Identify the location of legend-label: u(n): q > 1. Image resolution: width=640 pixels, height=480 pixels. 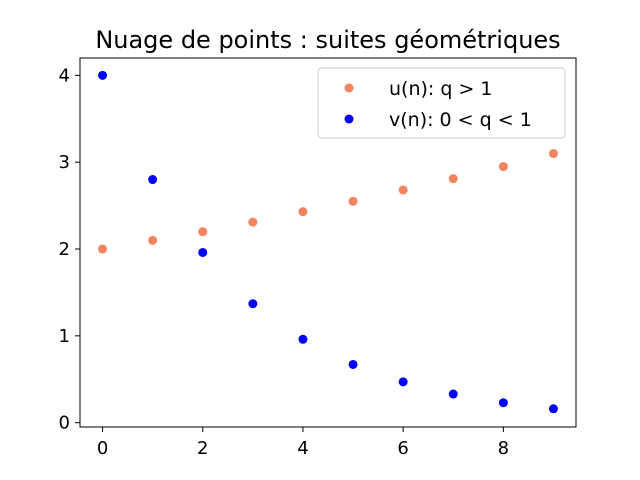
(441, 89).